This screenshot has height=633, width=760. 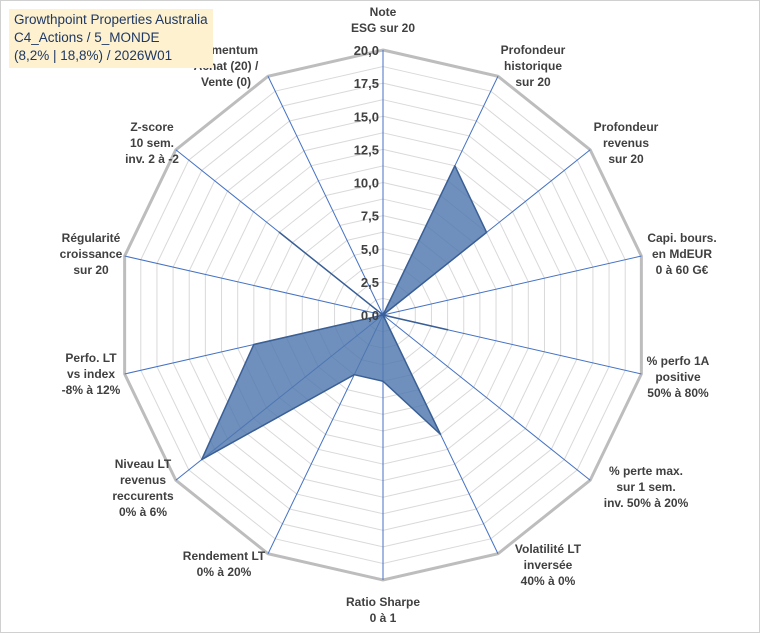 What do you see at coordinates (682, 254) in the screenshot?
I see `axis-label: Capi. bours. en MdEUR 0 à 60 G€` at bounding box center [682, 254].